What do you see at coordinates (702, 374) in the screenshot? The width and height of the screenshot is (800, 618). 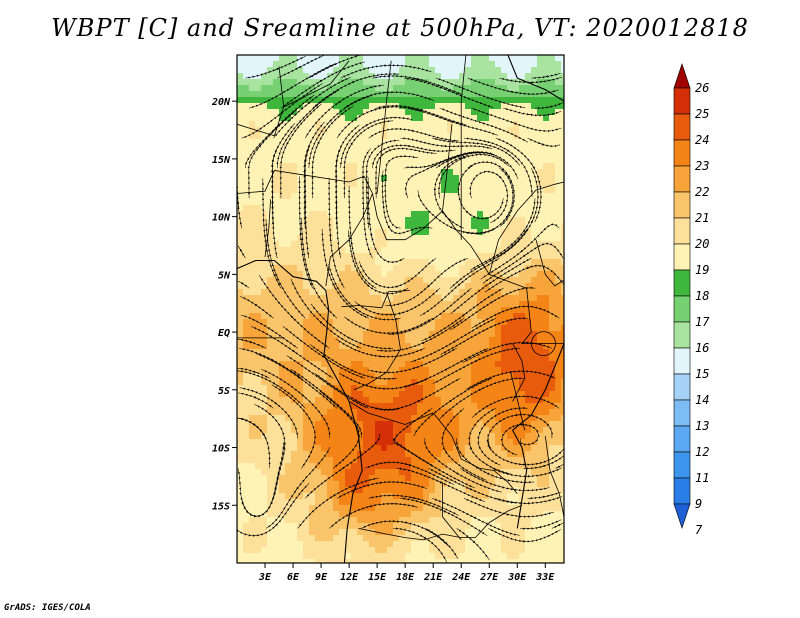 I see `colorbar-label: 15` at bounding box center [702, 374].